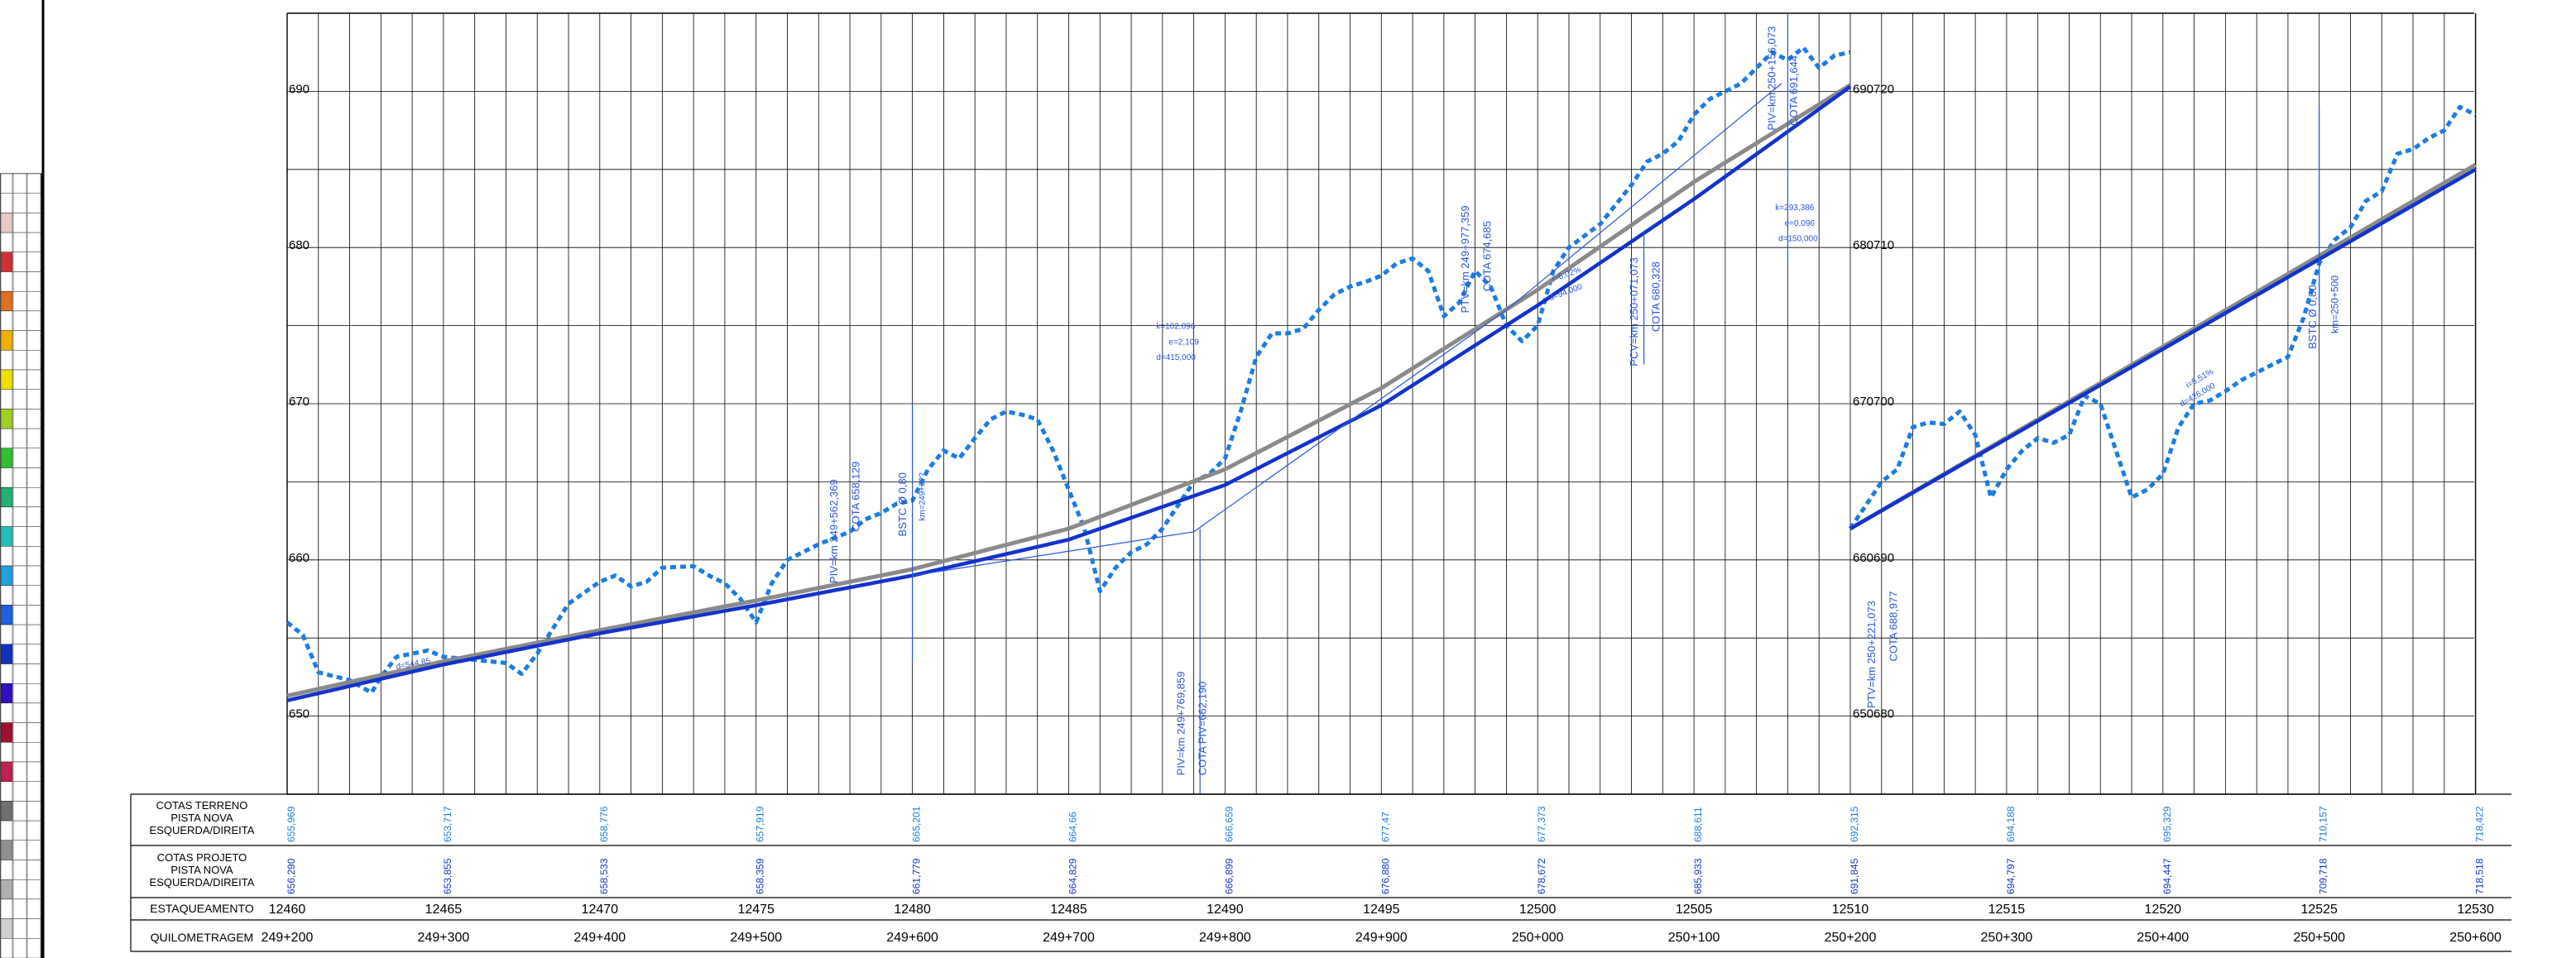  Describe the element at coordinates (1538, 910) in the screenshot. I see `station-value: 12500` at that location.